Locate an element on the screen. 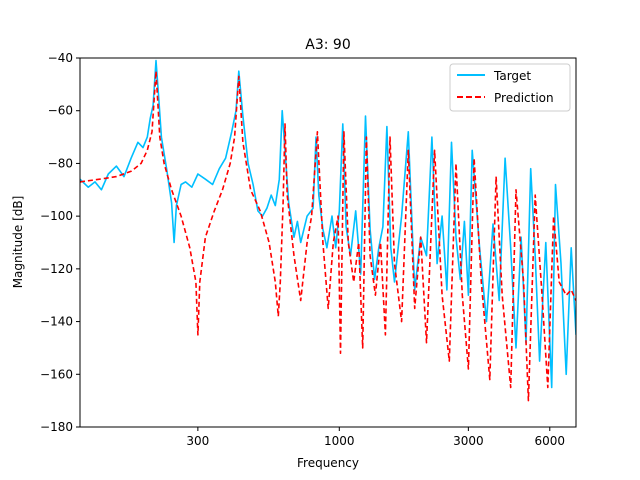 The height and width of the screenshot is (480, 640). y-axis-label: Magnitude [dB] is located at coordinates (18, 242).